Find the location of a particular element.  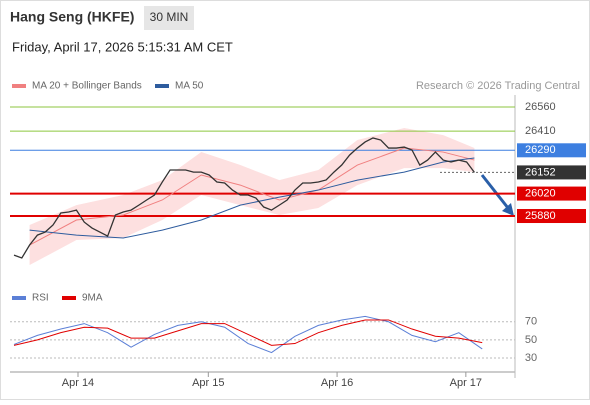

x-tick-label: Apr 16 is located at coordinates (337, 383).